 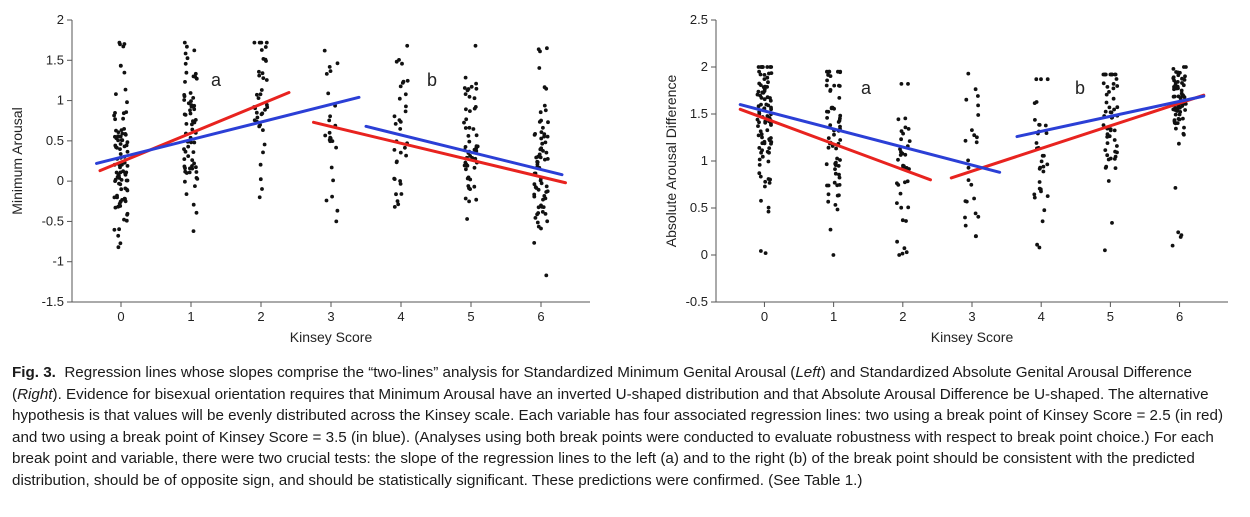 I want to click on x-tick-label: 4, so click(x=1041, y=316).